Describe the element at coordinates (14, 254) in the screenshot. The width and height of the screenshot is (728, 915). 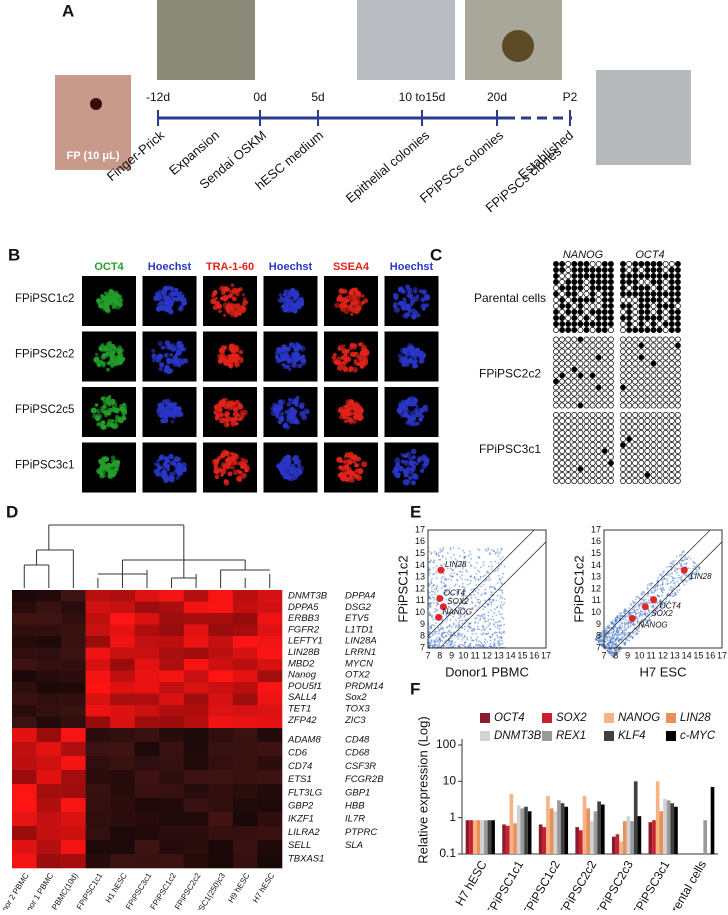
I see `panel-label: B` at that location.